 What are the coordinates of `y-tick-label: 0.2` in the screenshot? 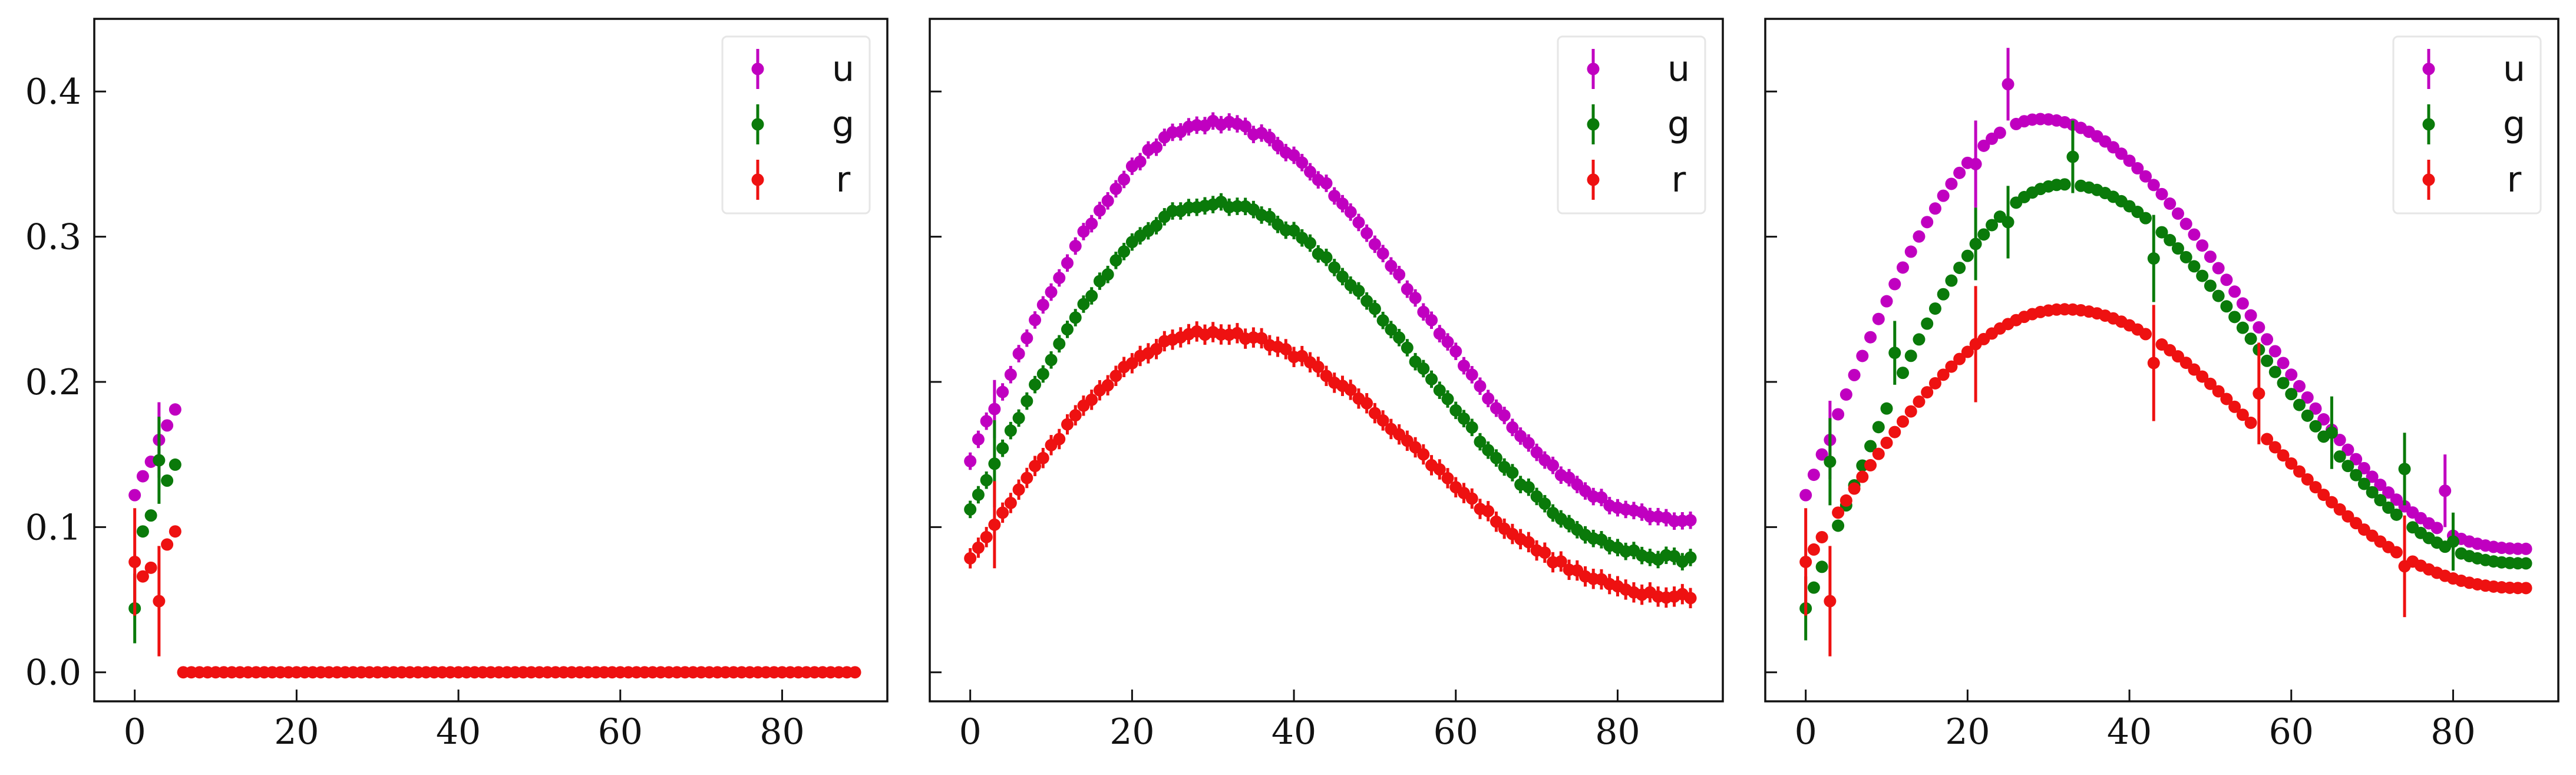 It's located at (53, 382).